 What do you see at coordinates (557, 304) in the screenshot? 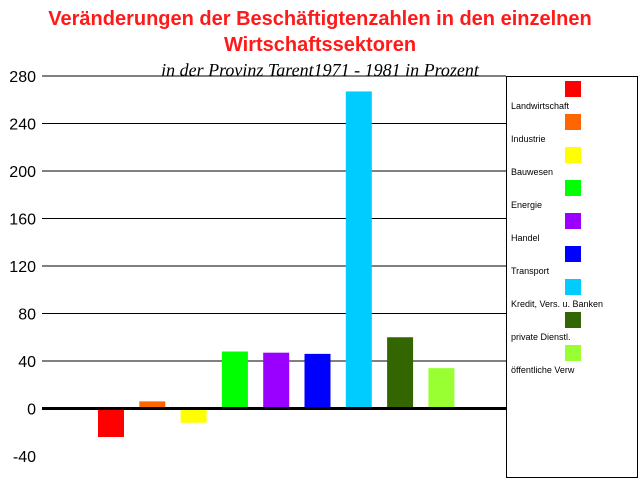
I see `legend-label: Kredit, Vers. u. Banken` at bounding box center [557, 304].